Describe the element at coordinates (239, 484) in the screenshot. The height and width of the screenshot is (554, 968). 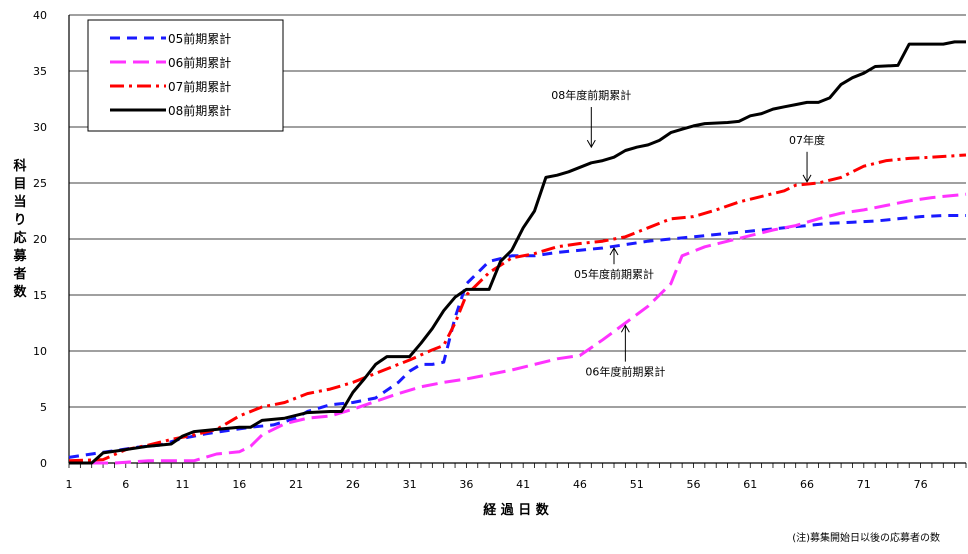
I see `x-tick-label: 16` at that location.